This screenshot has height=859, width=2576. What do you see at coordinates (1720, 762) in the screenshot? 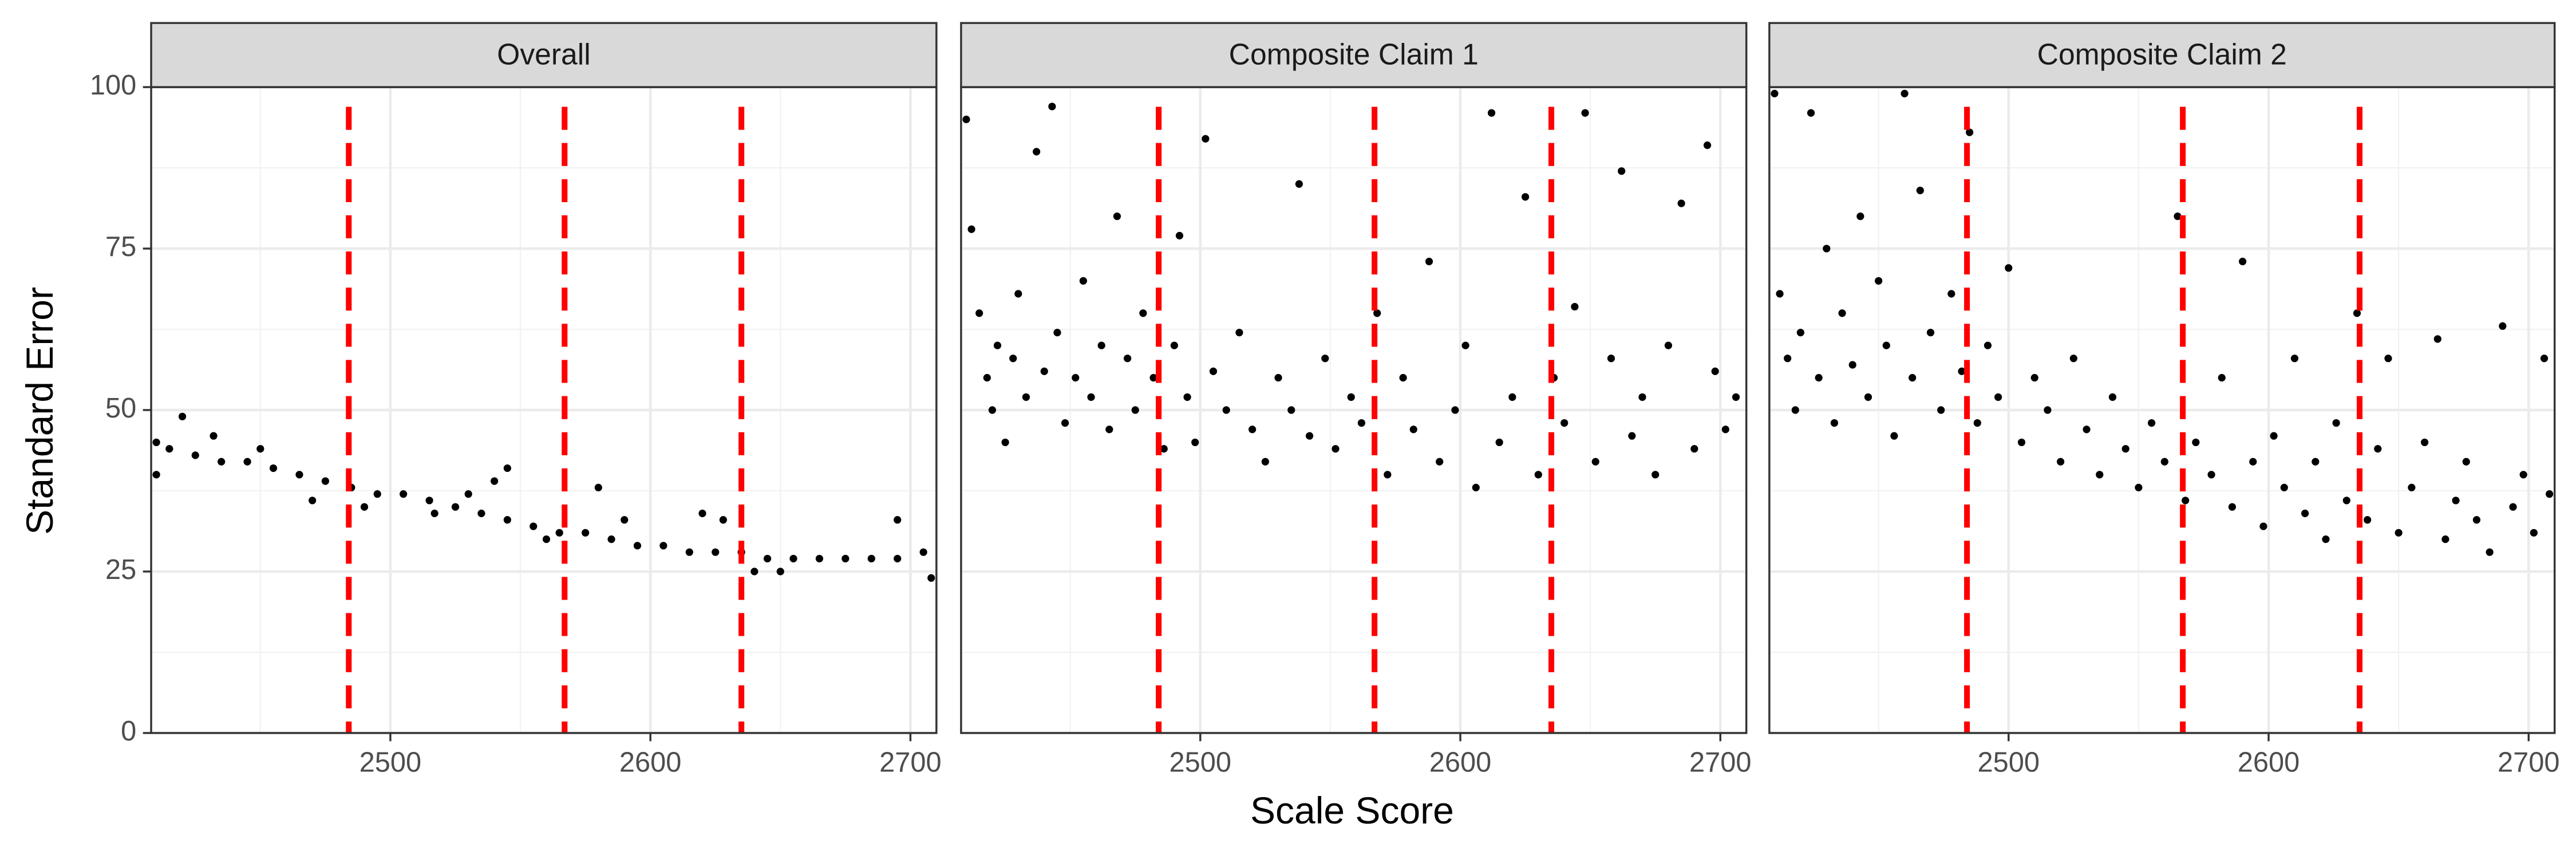
I see `x-tick-label: 2700` at bounding box center [1720, 762].